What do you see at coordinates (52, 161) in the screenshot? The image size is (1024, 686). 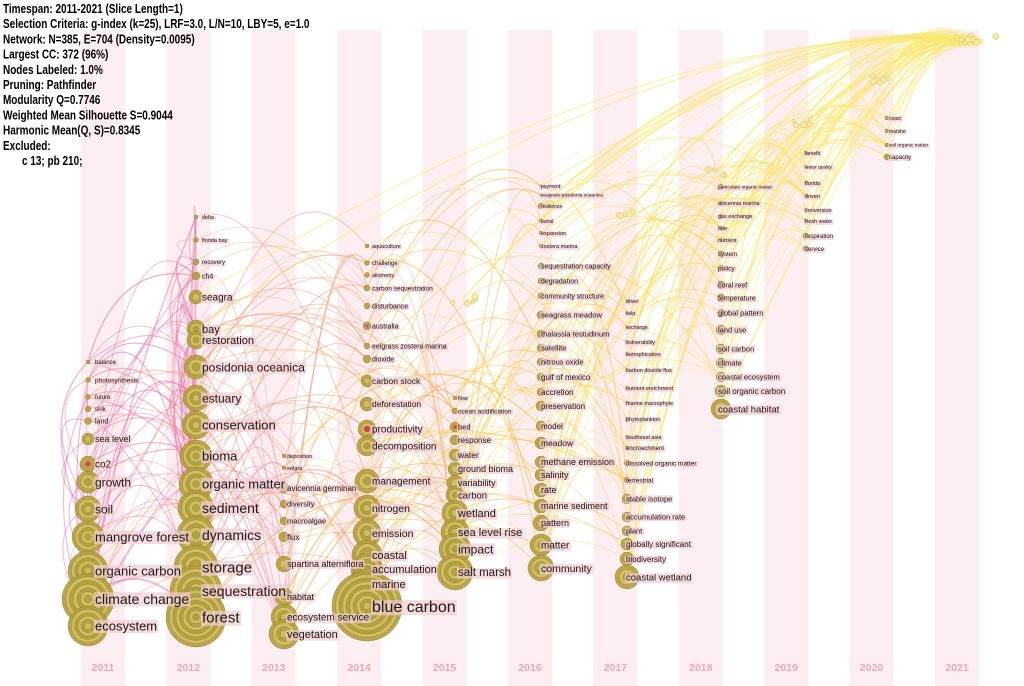 I see `summary-line: c 13; pb 210;` at bounding box center [52, 161].